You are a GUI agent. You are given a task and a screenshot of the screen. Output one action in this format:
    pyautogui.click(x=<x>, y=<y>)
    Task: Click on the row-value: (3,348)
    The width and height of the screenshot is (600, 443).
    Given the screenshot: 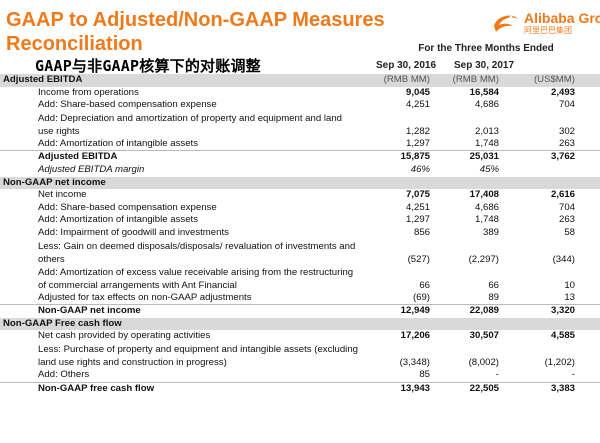 What is the action you would take?
    pyautogui.click(x=414, y=362)
    